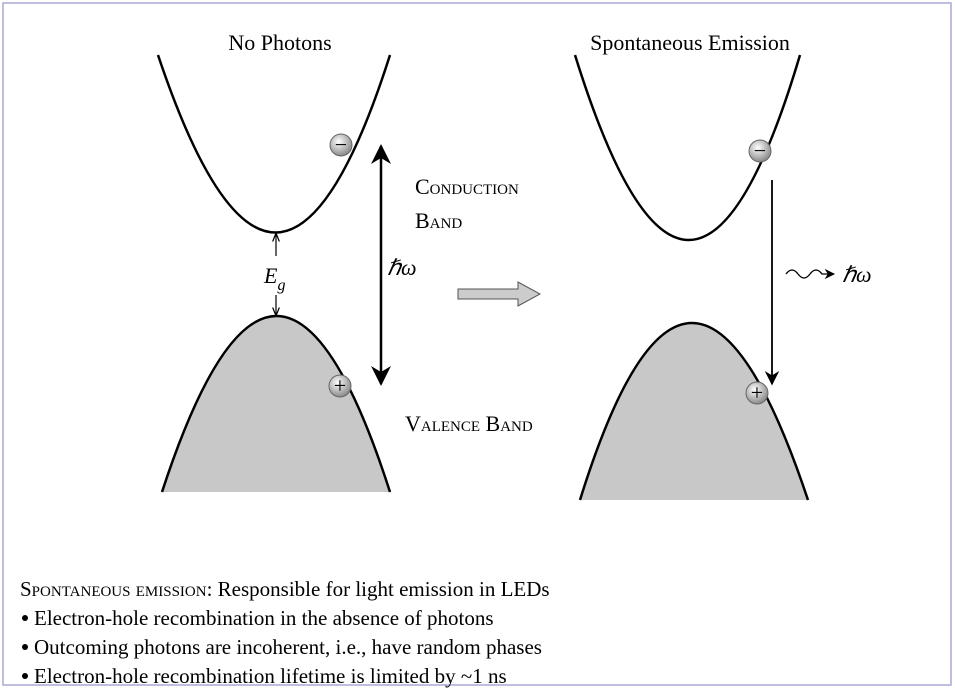  I want to click on conduction-band-label: Conduction, so click(467, 186).